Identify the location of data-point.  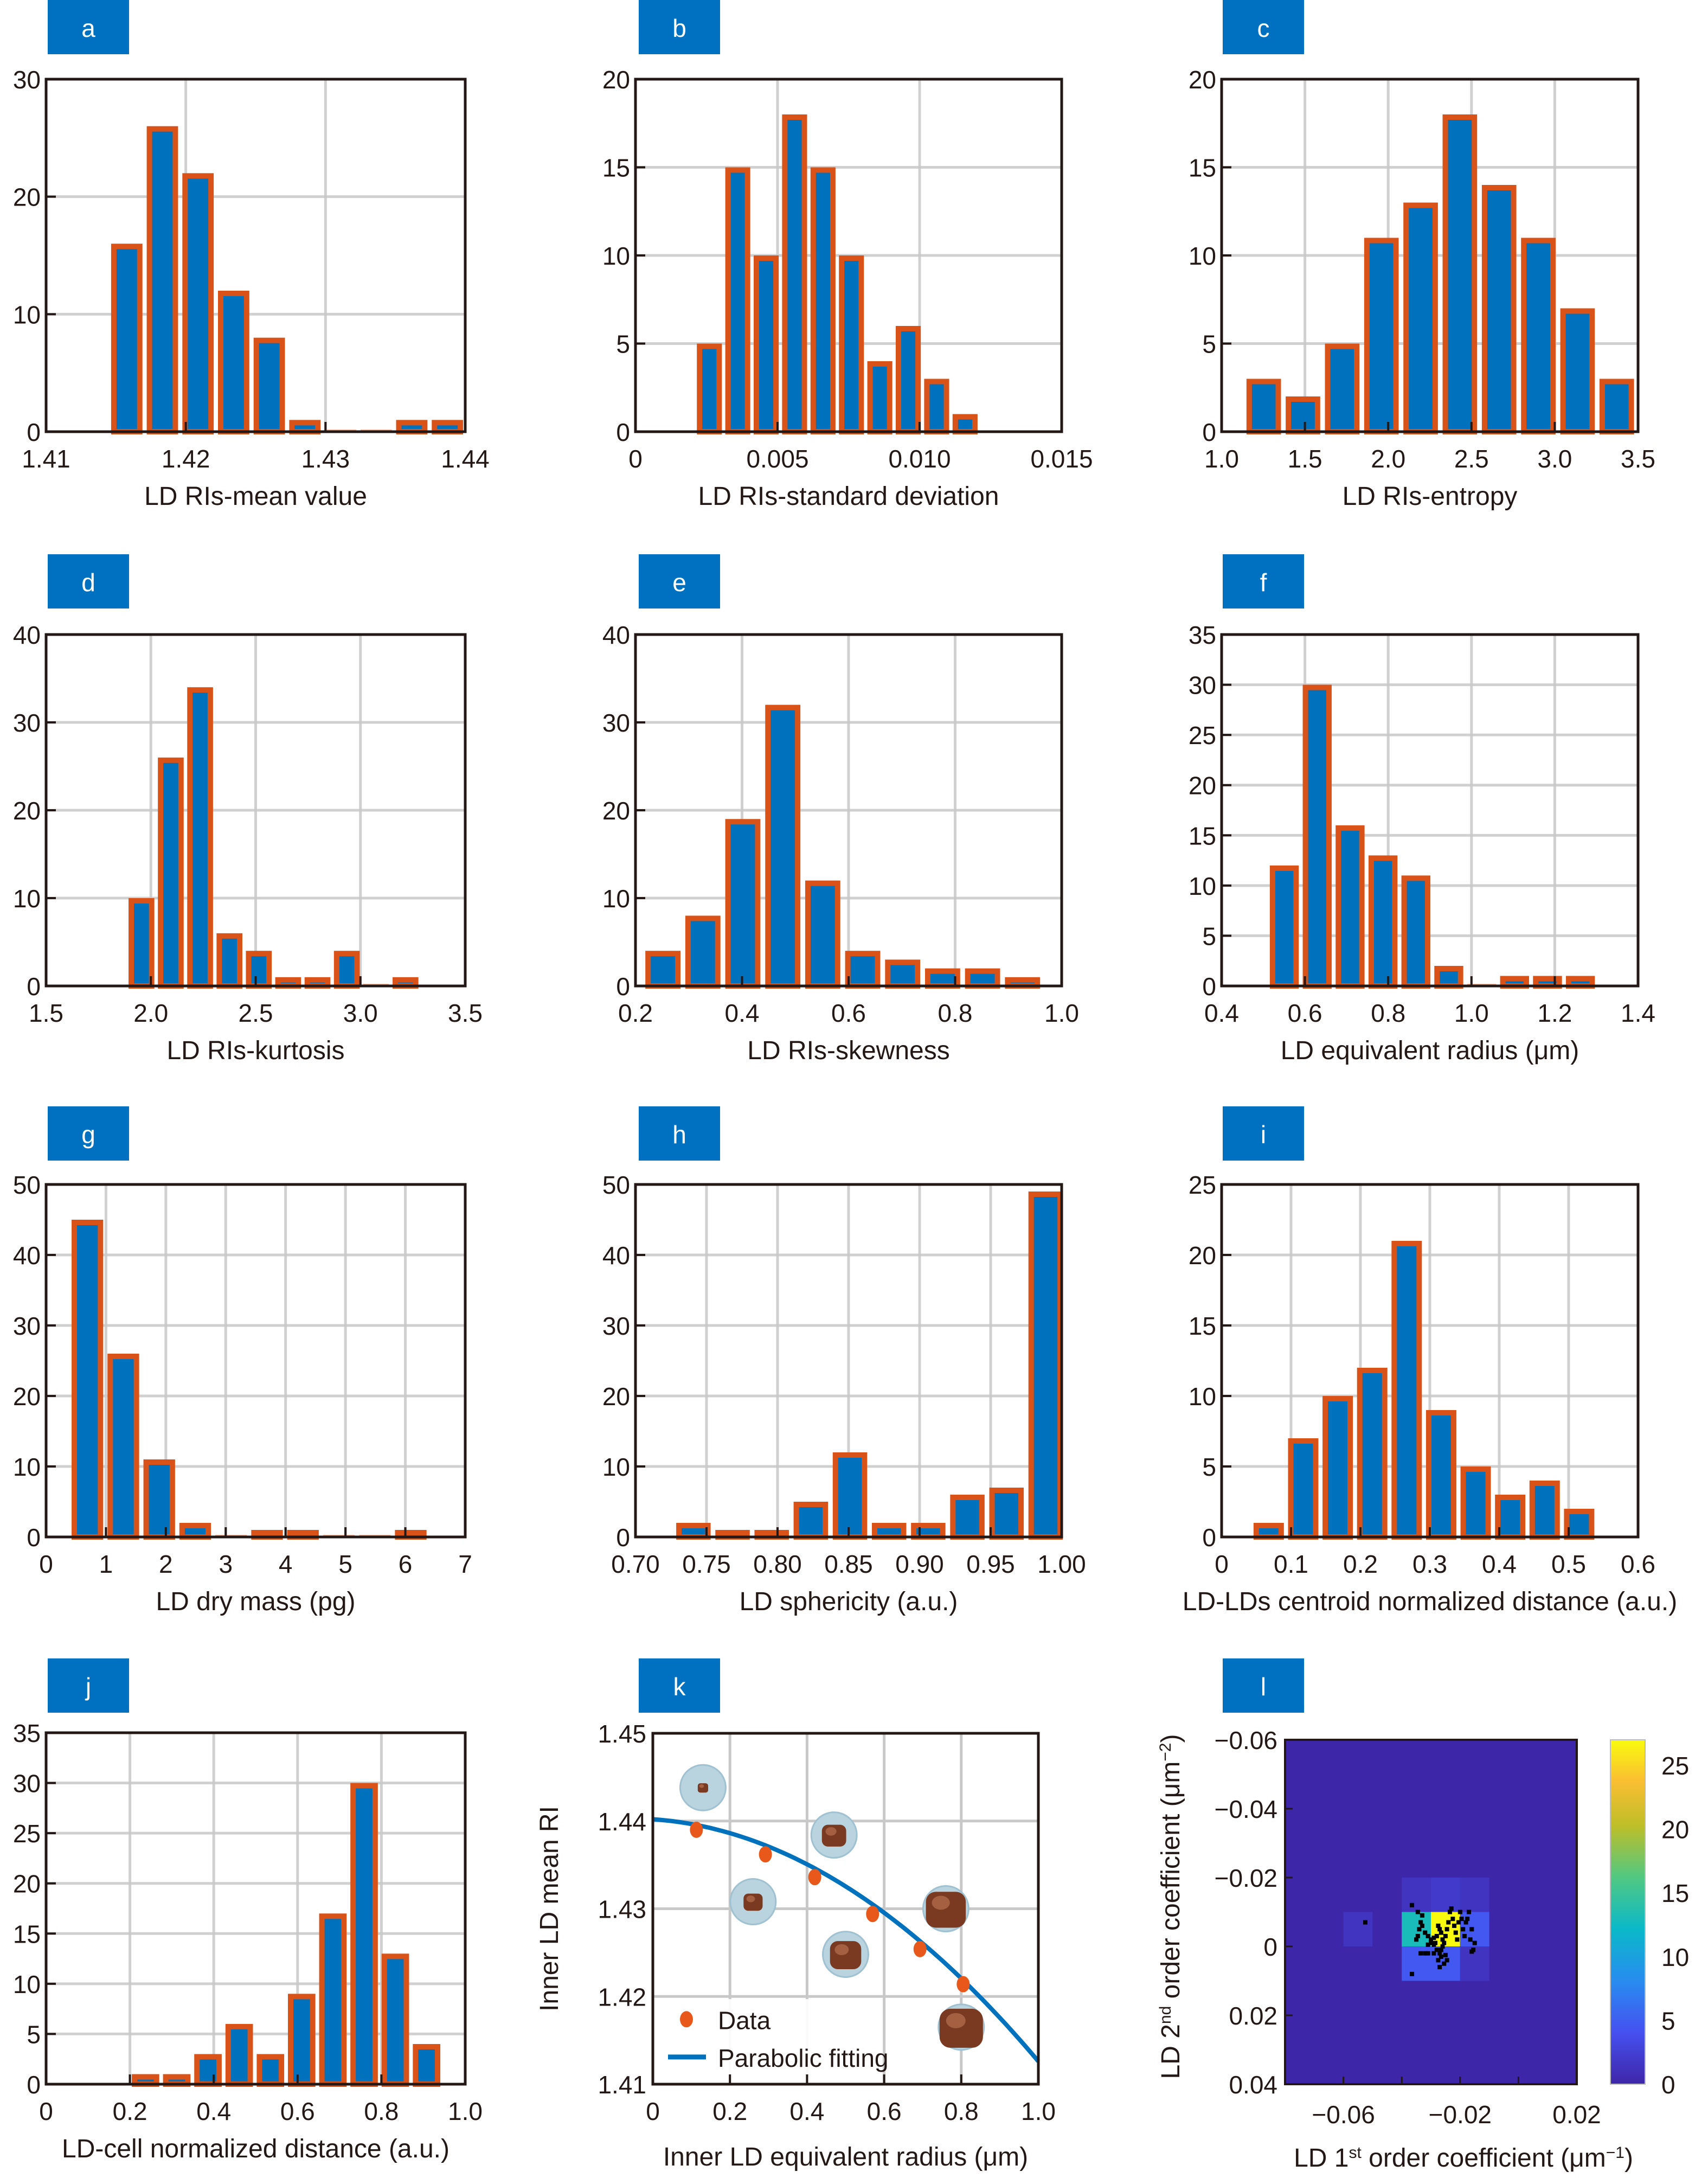
(765, 1854).